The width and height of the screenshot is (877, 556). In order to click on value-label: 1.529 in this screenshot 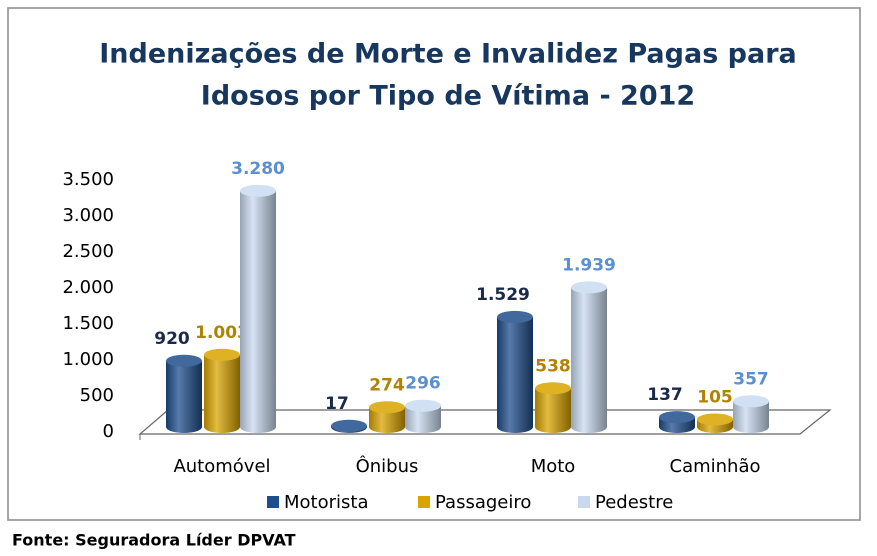, I will do `click(503, 295)`.